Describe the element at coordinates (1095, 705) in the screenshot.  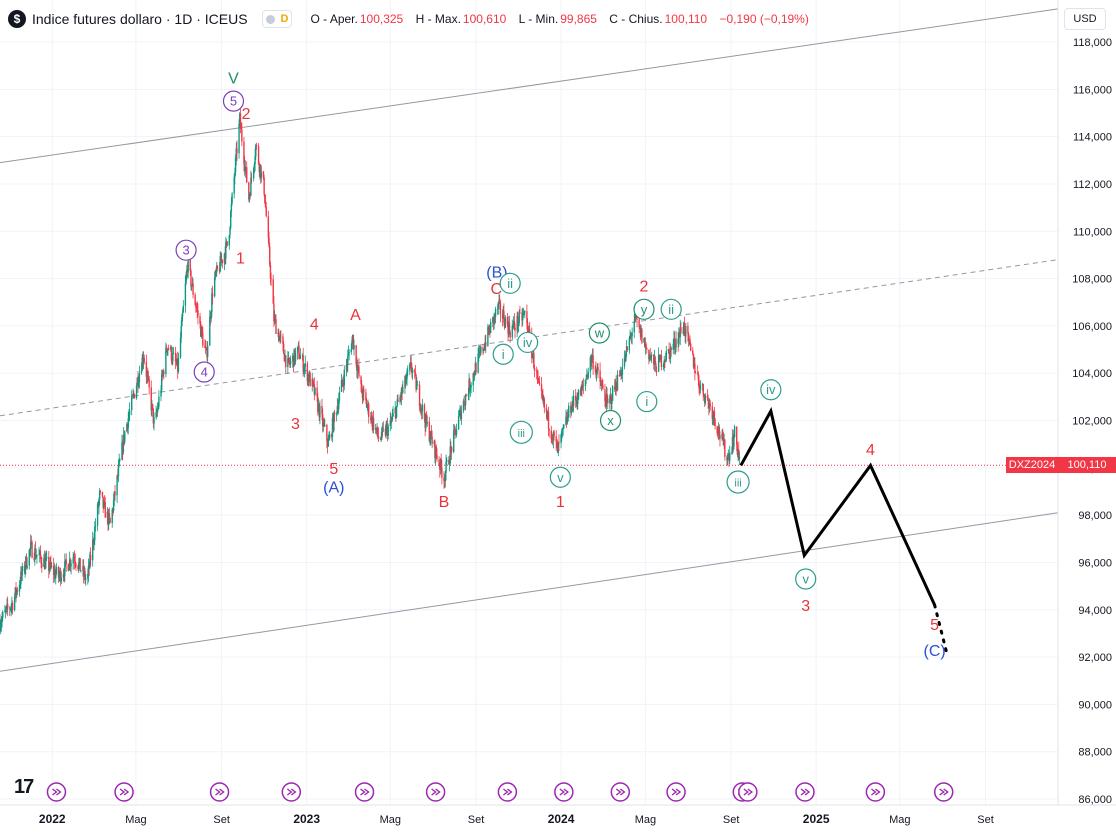
I see `price-tick-label: 90,000` at that location.